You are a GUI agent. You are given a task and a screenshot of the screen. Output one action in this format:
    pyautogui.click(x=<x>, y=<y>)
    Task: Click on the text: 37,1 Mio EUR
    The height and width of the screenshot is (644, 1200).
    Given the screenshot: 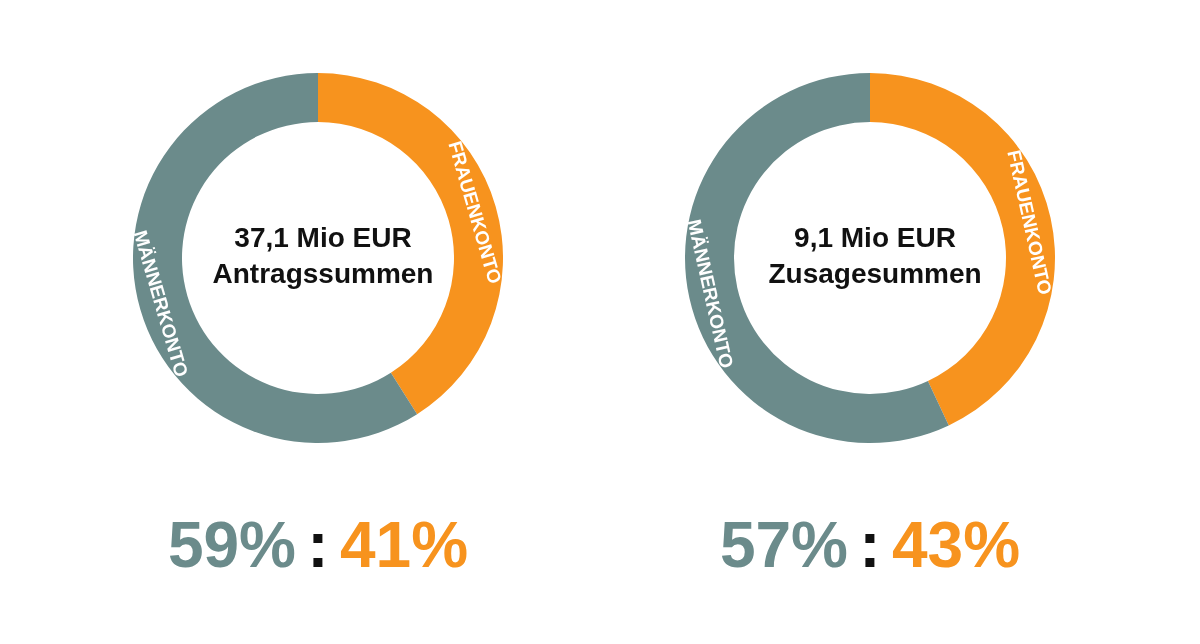 What is the action you would take?
    pyautogui.click(x=323, y=237)
    